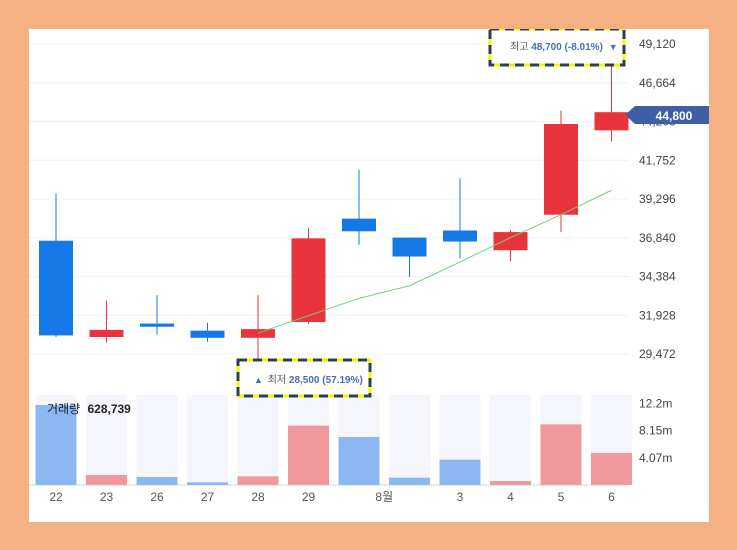 This screenshot has height=550, width=737. I want to click on volume-tick-label: 8.15m, so click(655, 431).